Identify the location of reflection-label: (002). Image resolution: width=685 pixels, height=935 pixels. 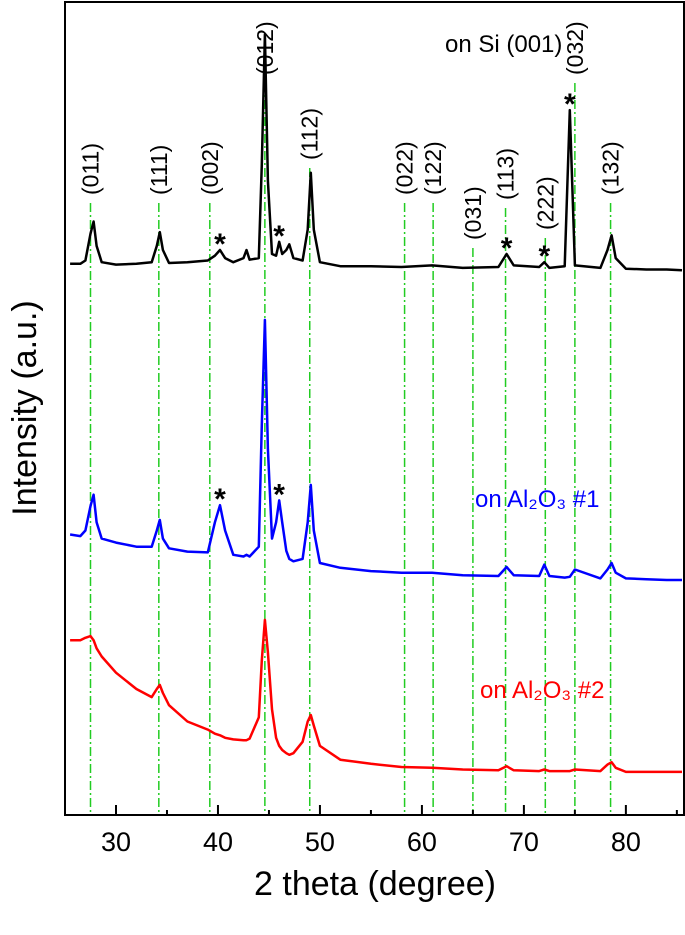
(210, 168).